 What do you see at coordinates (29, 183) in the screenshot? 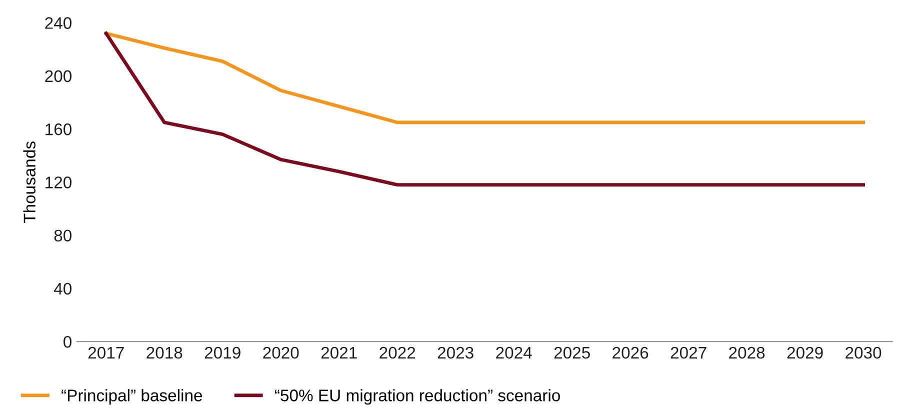
I see `y-axis-title: Thousands` at bounding box center [29, 183].